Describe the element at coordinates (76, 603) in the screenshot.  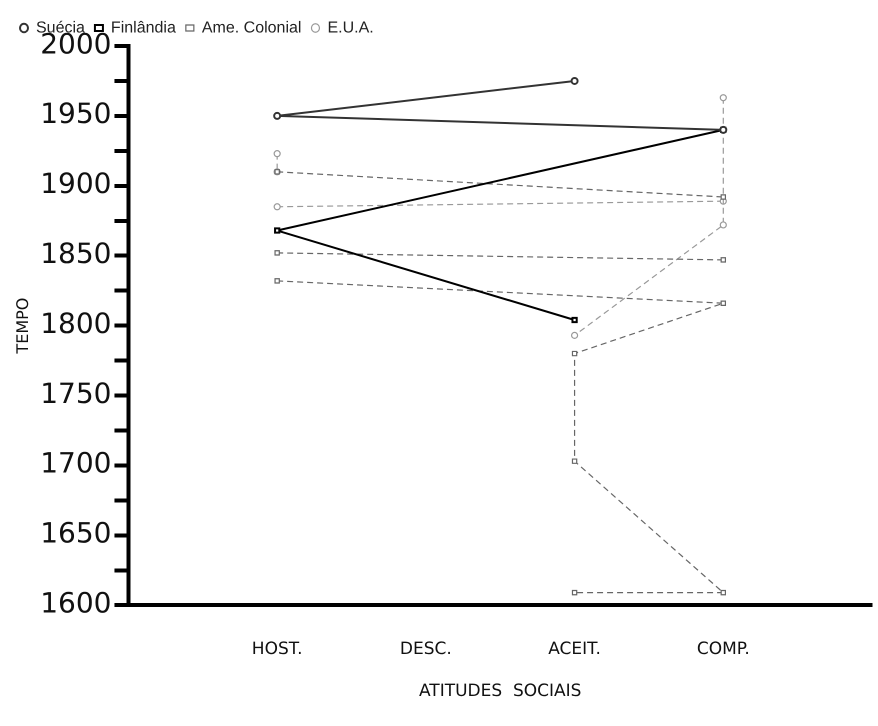
I see `y-tick-label: 1600` at that location.